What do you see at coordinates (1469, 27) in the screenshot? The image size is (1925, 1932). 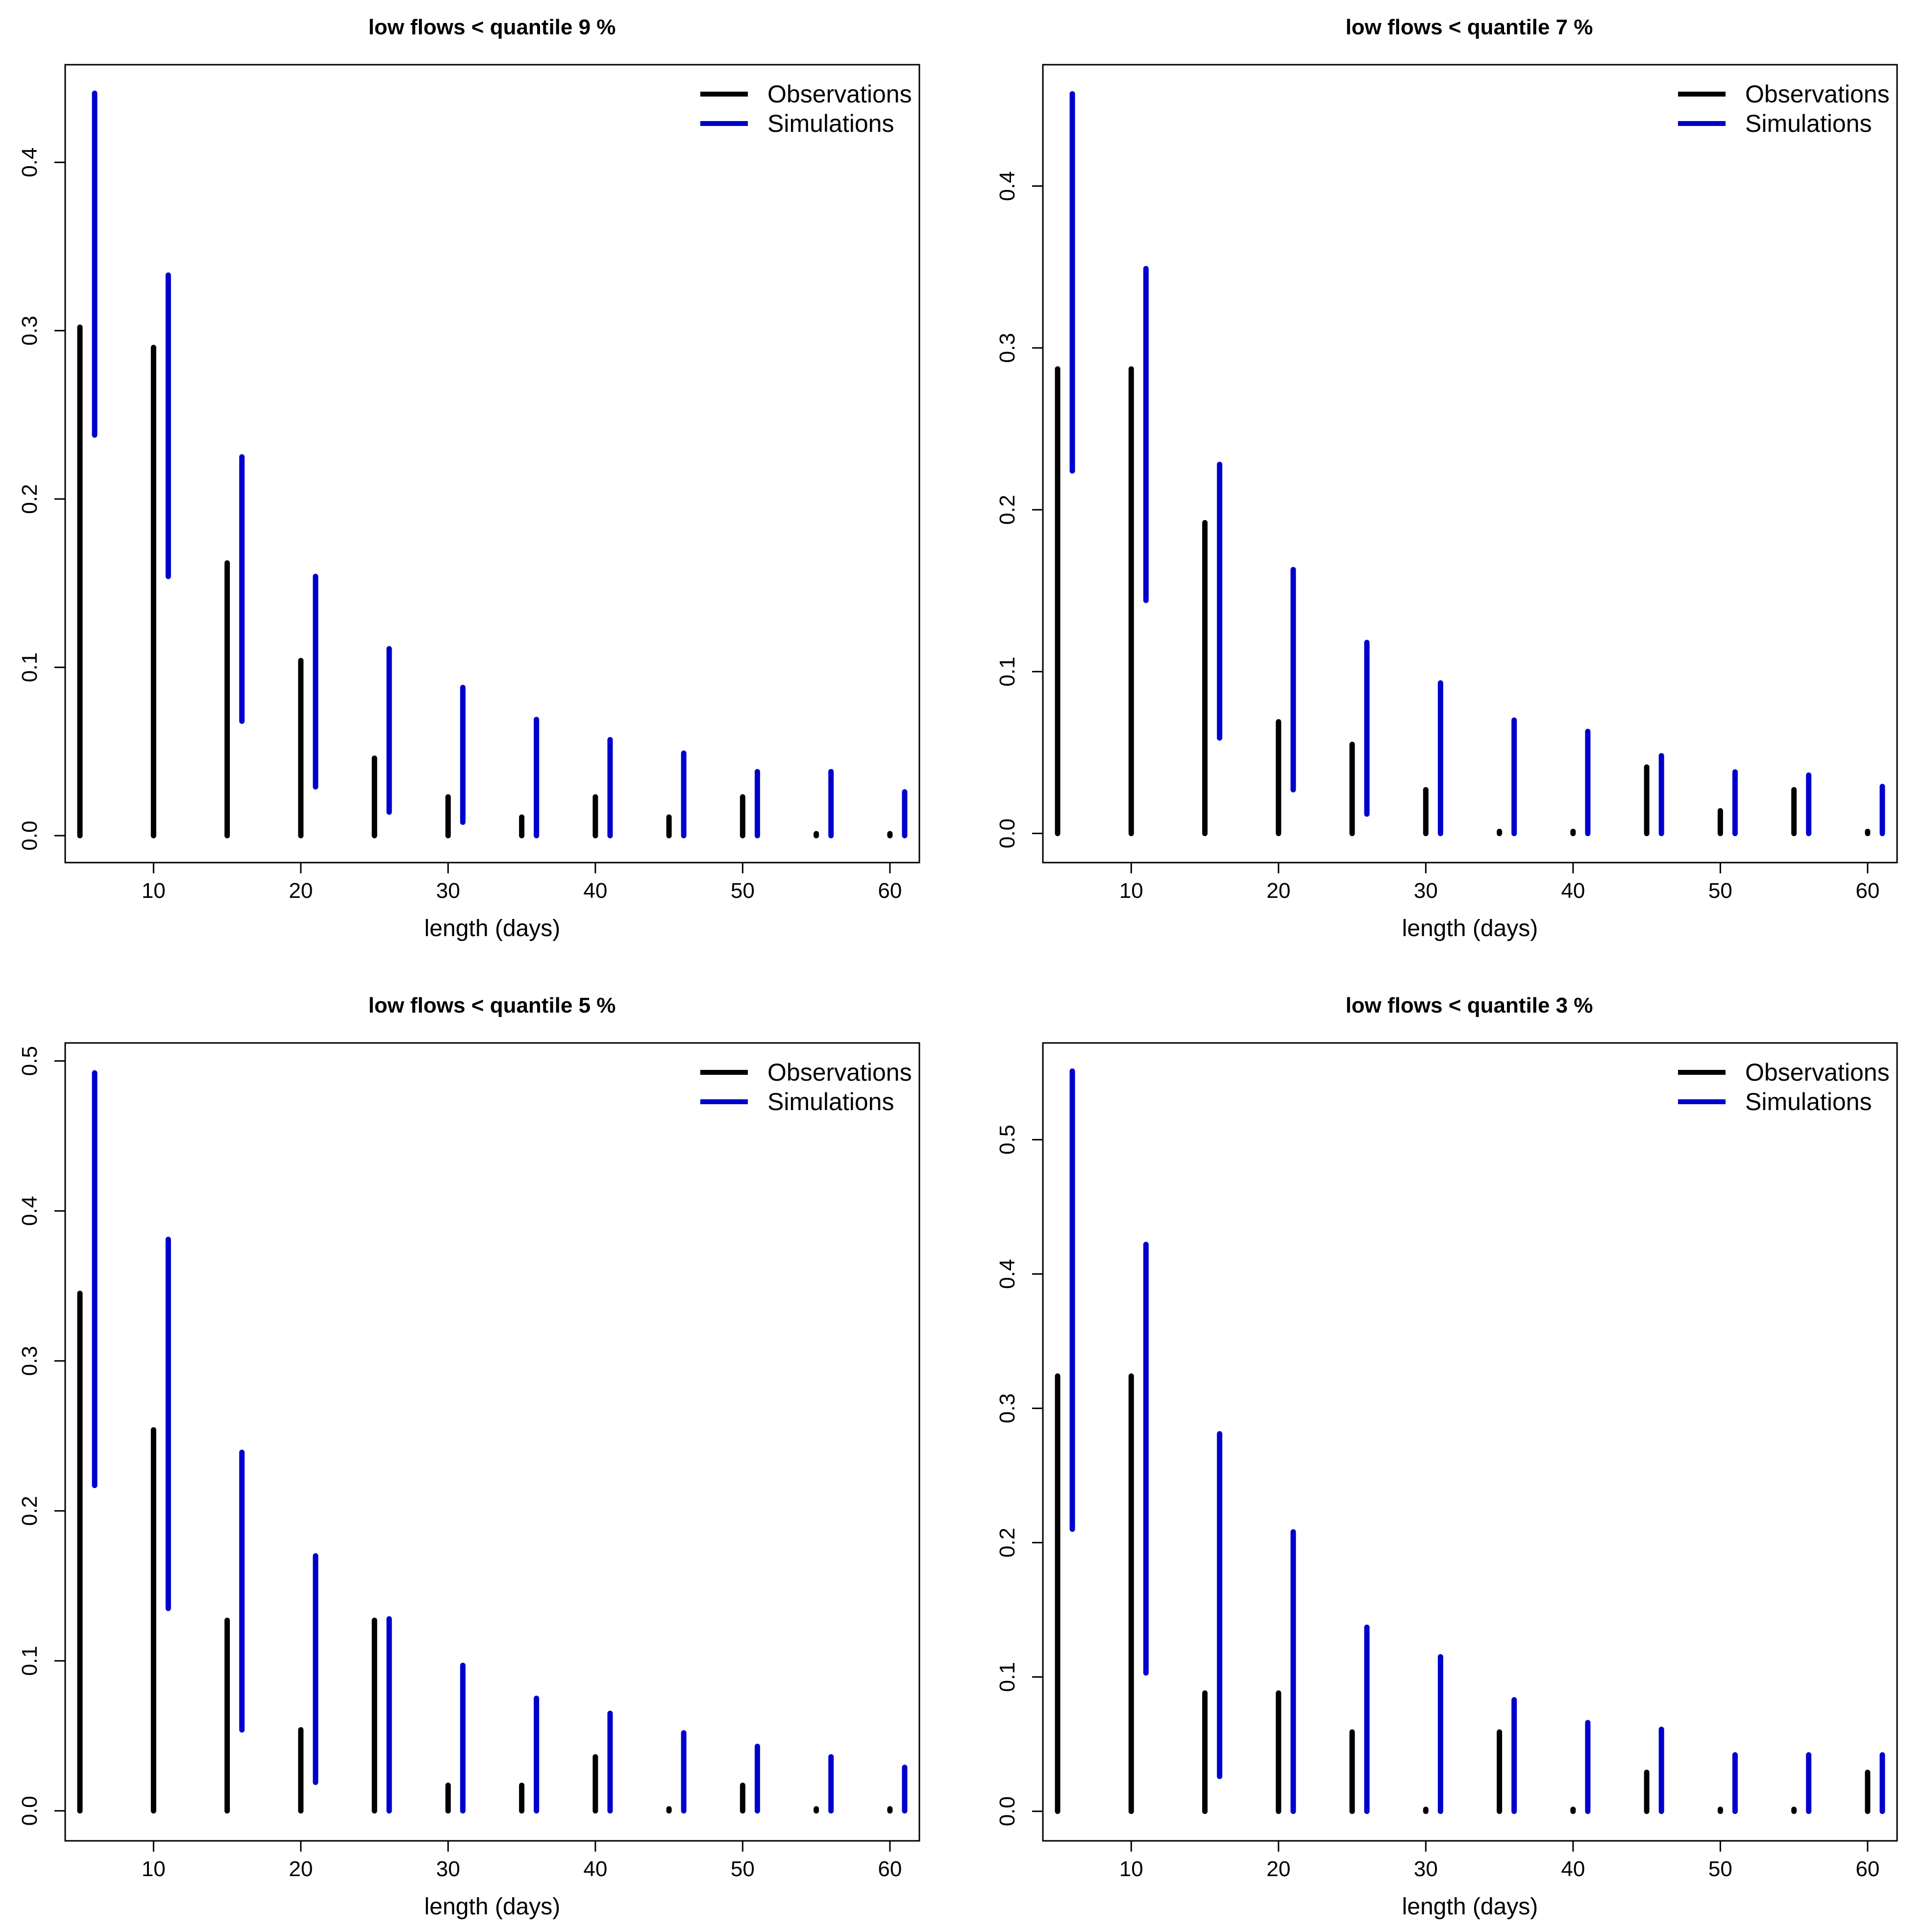 I see `chart-title: low flows < quantile 7 %` at bounding box center [1469, 27].